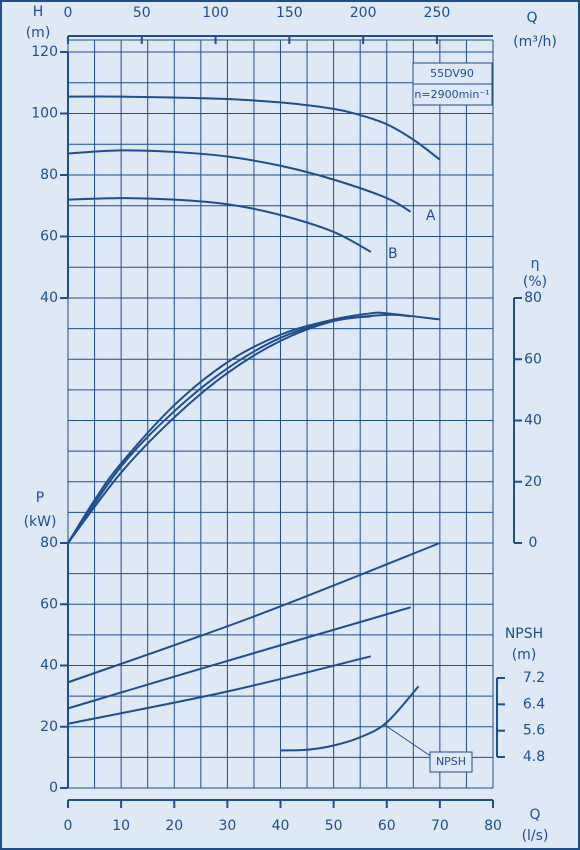 Image resolution: width=580 pixels, height=850 pixels. Describe the element at coordinates (535, 836) in the screenshot. I see `x-axis-unit: (l/s)` at that location.